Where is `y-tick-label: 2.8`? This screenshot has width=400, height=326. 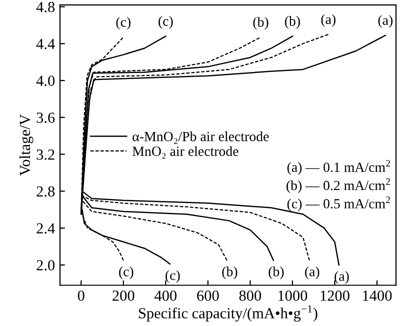
y-tick-label: 2.8 is located at coordinates (45, 191).